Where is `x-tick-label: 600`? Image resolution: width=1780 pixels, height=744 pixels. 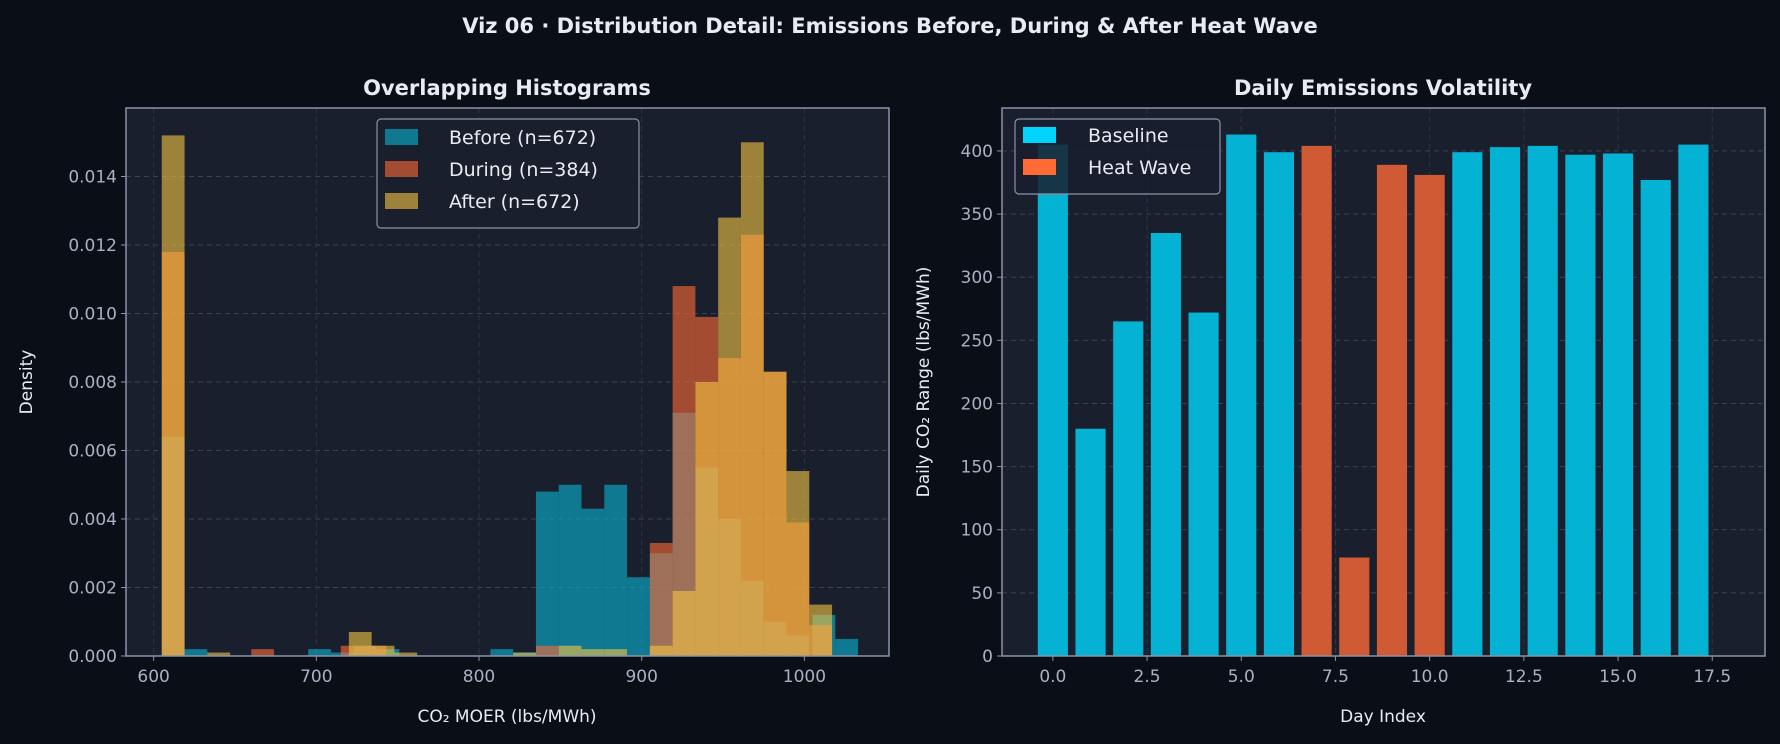 x-tick-label: 600 is located at coordinates (153, 677).